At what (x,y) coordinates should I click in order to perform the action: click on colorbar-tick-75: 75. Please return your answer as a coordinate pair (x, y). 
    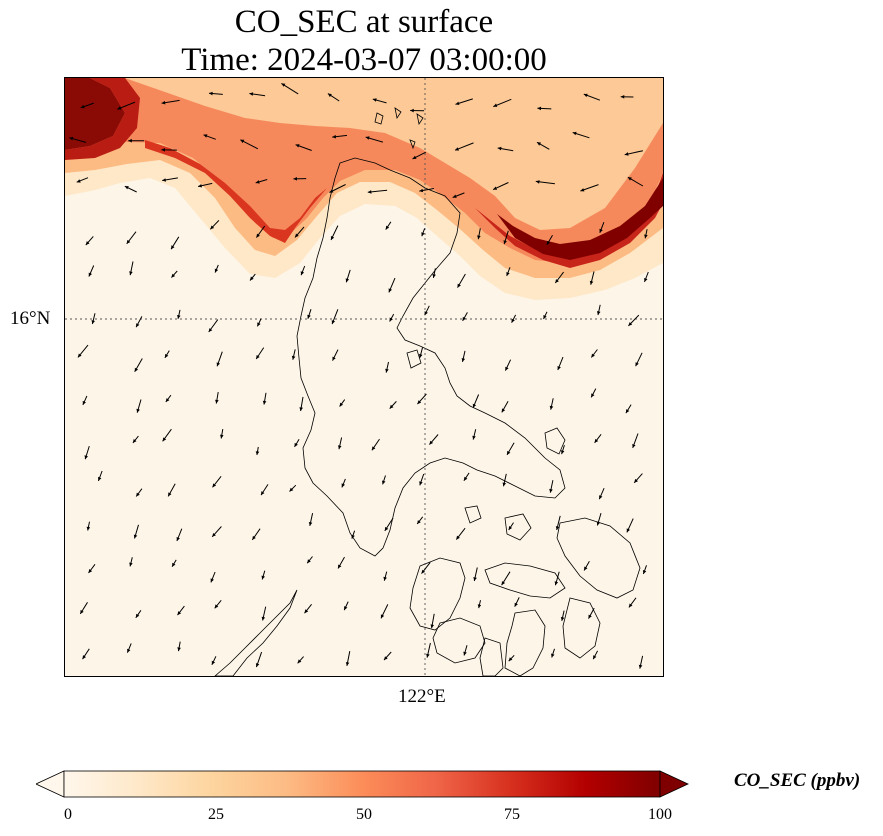
    Looking at the image, I should click on (512, 814).